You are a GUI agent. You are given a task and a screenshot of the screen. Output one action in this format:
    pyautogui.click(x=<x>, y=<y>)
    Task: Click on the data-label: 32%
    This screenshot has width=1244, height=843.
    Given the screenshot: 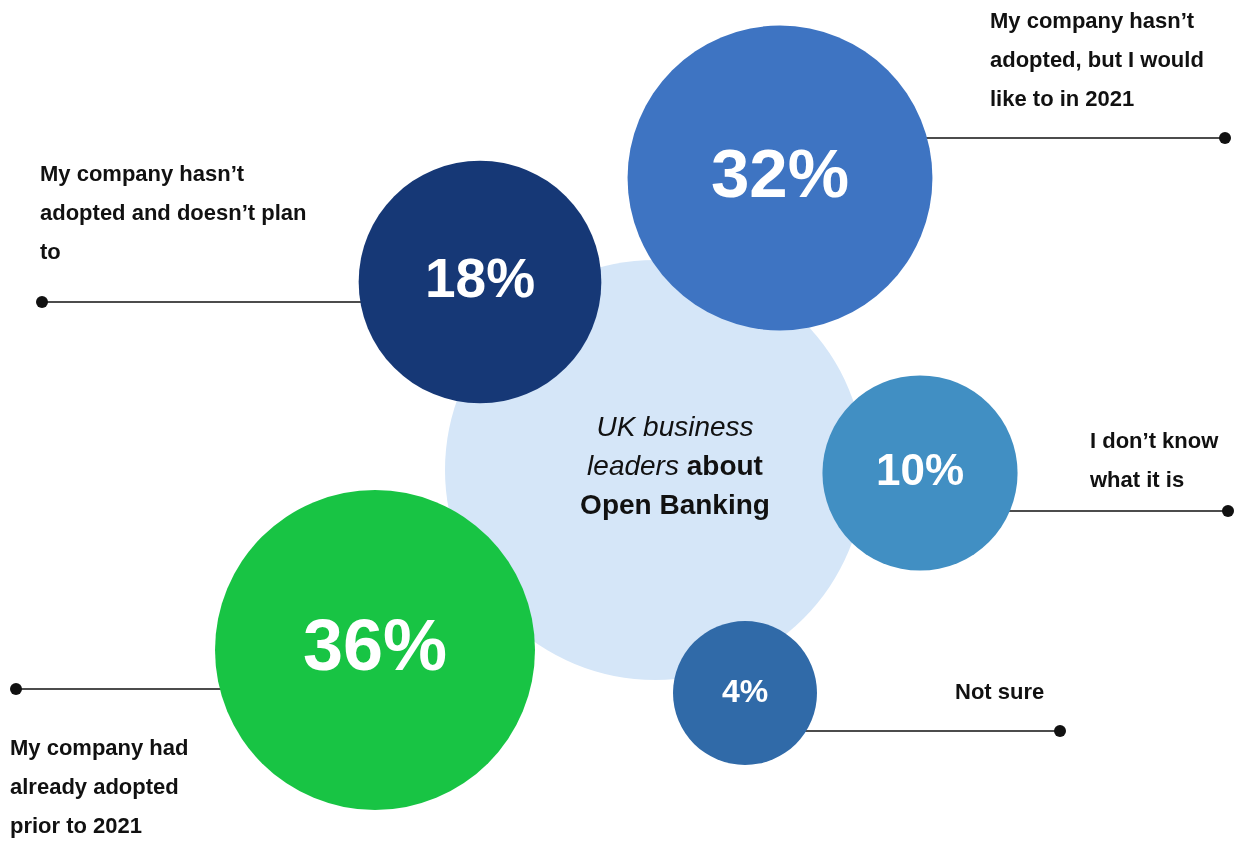 What is the action you would take?
    pyautogui.click(x=780, y=174)
    